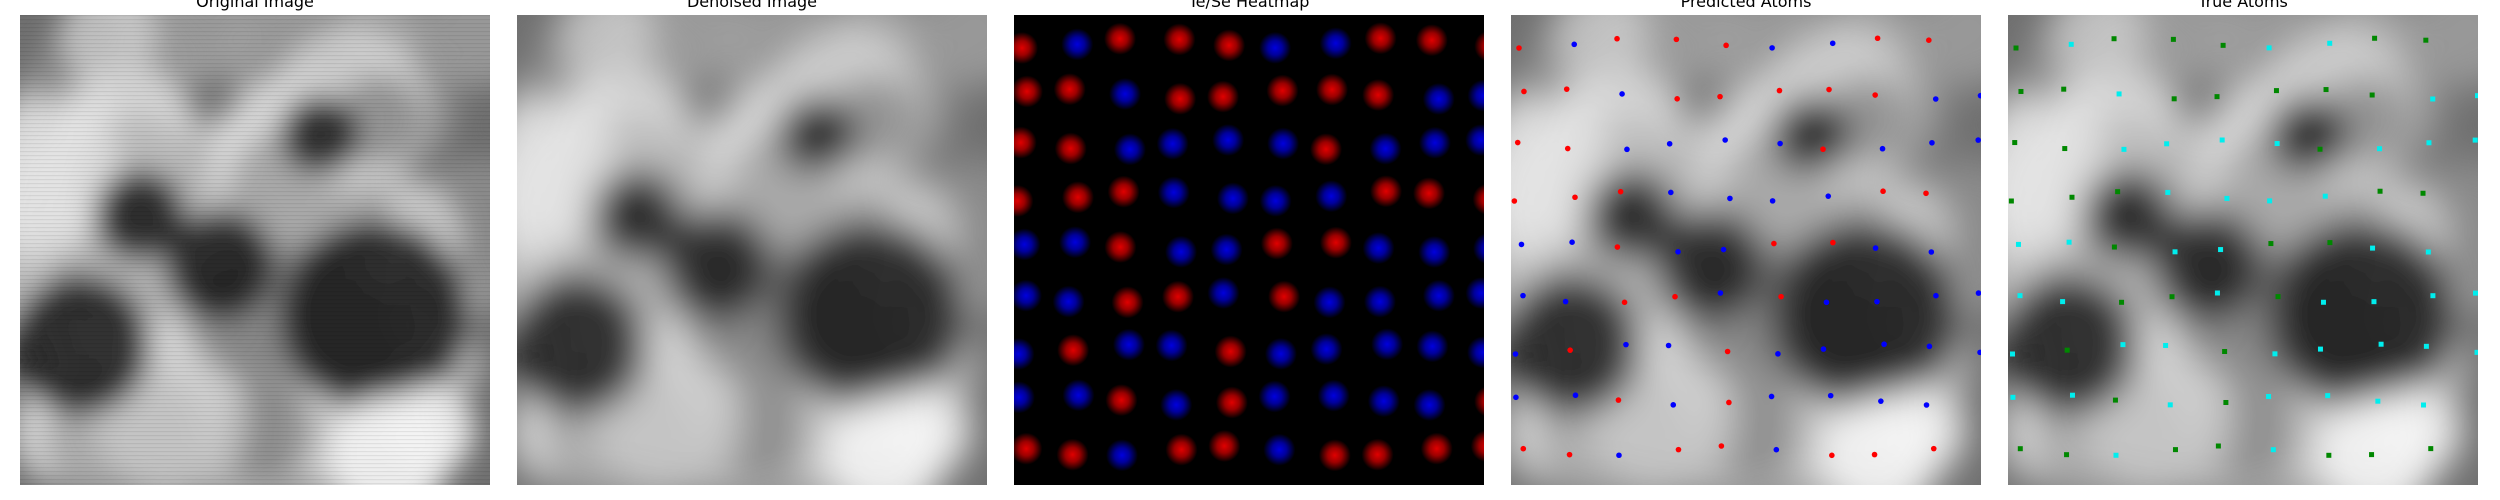 The height and width of the screenshot is (500, 2500). Describe the element at coordinates (1746, 5) in the screenshot. I see `predicted-atoms-title: Predicted Atoms` at that location.